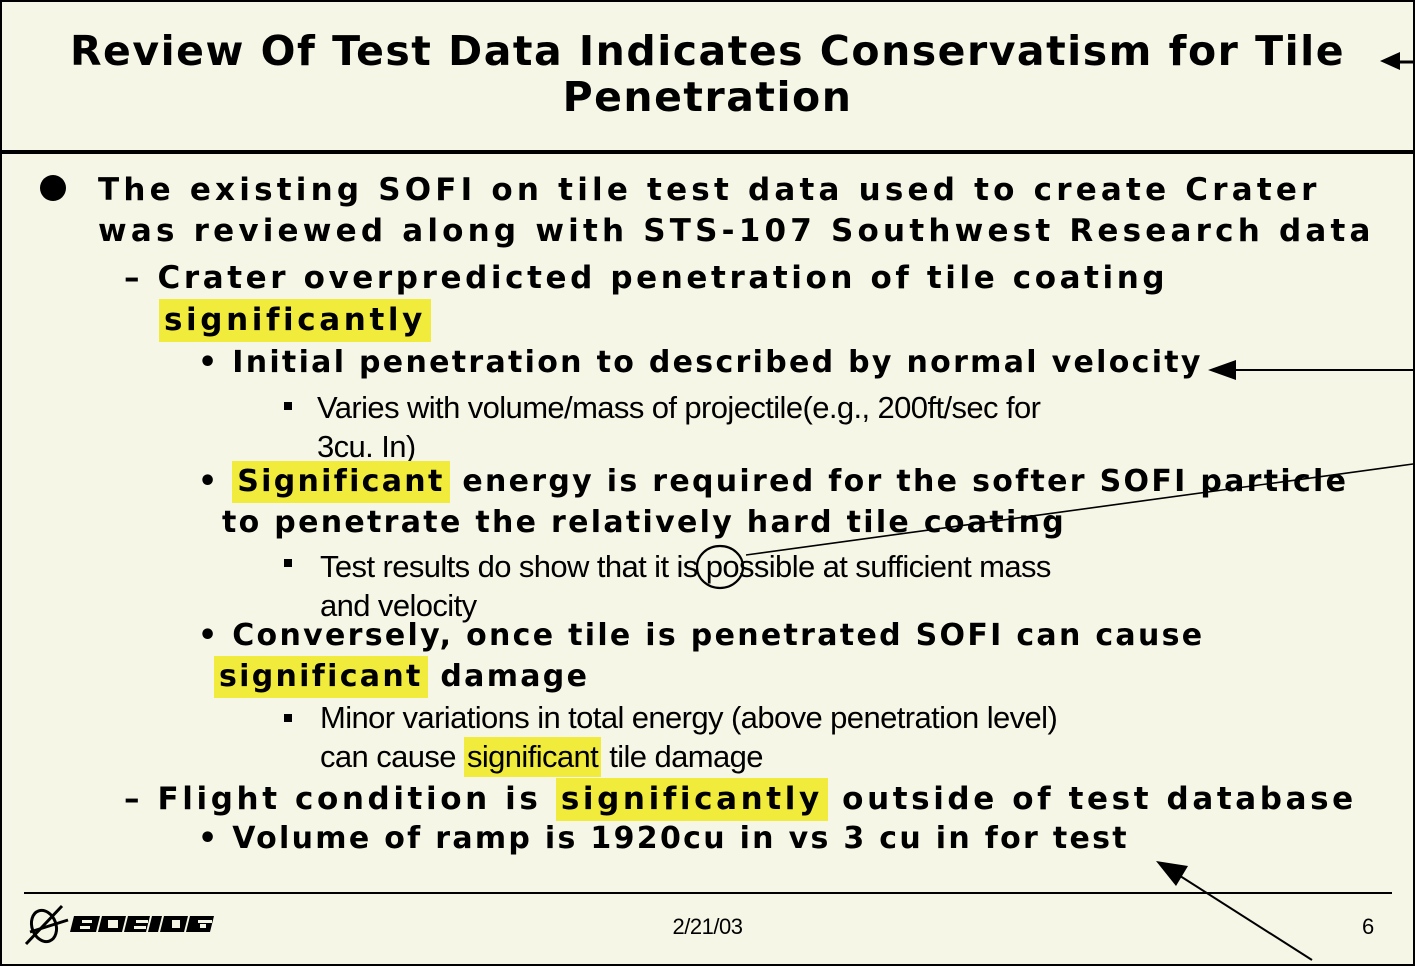 The width and height of the screenshot is (1415, 966). What do you see at coordinates (388, 756) in the screenshot?
I see `sub-sub-bullet-3-pre: can cause` at bounding box center [388, 756].